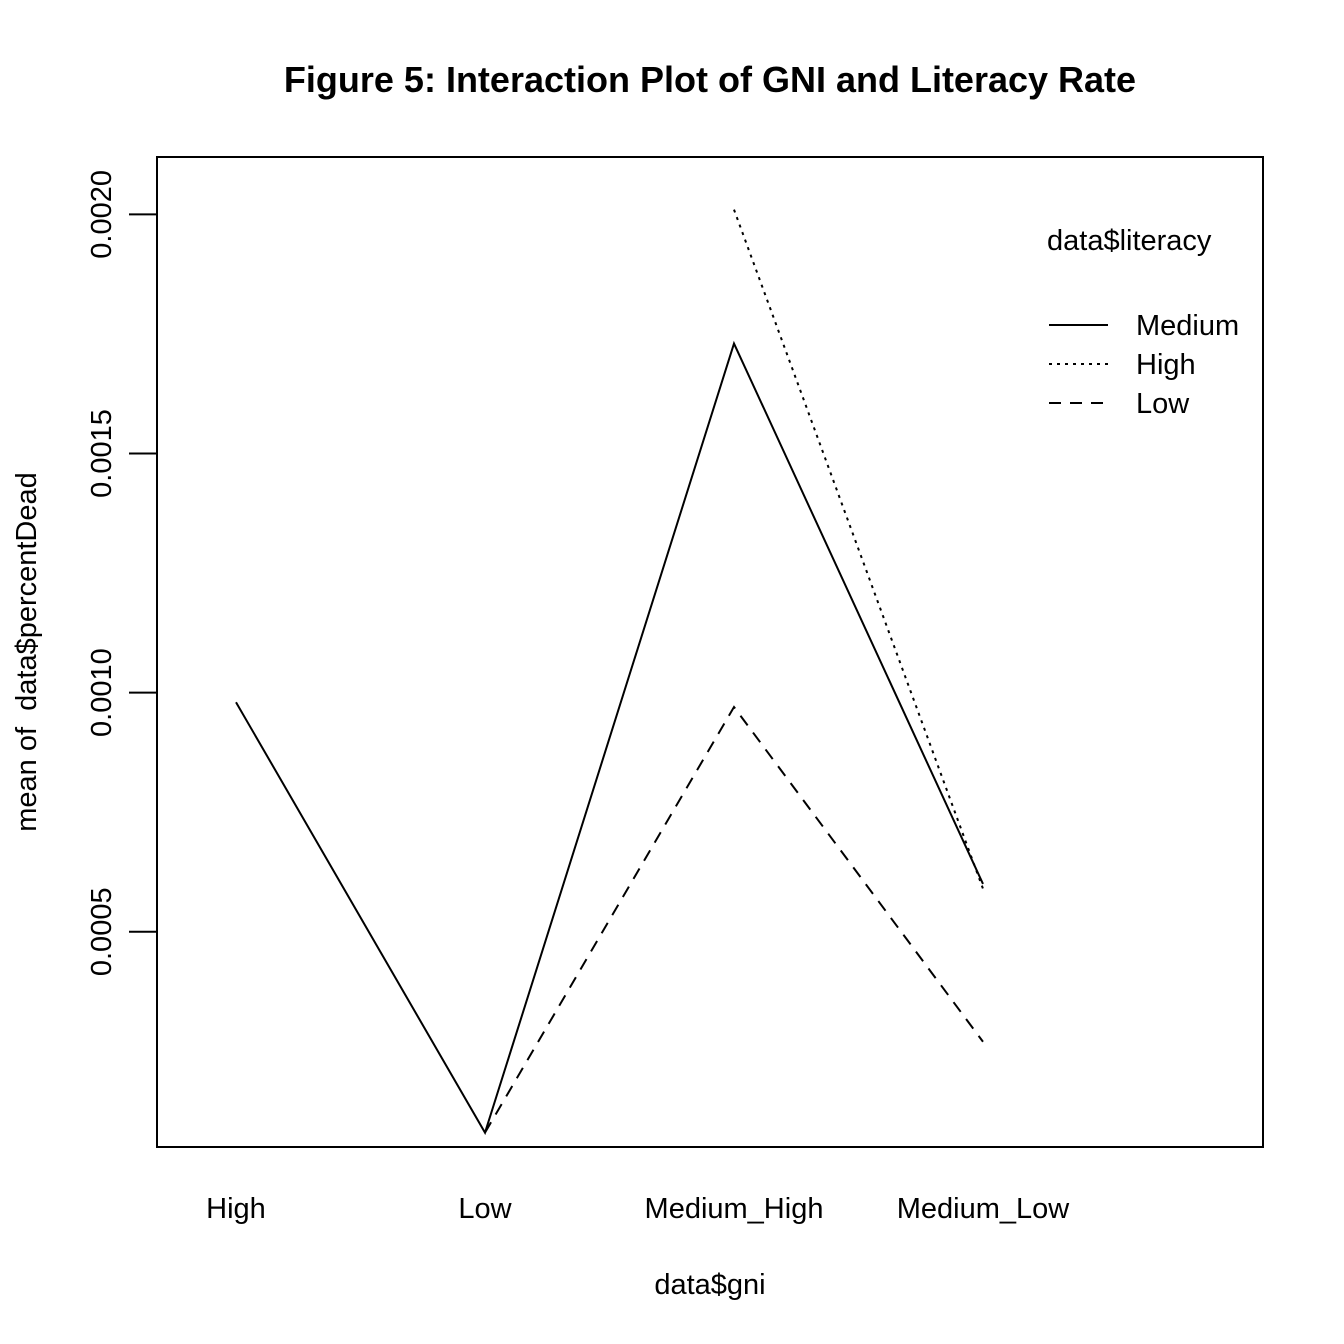 The image size is (1344, 1344). I want to click on y-axis: 0.0005 0.0010 0.0015 0.0020, so click(122, 573).